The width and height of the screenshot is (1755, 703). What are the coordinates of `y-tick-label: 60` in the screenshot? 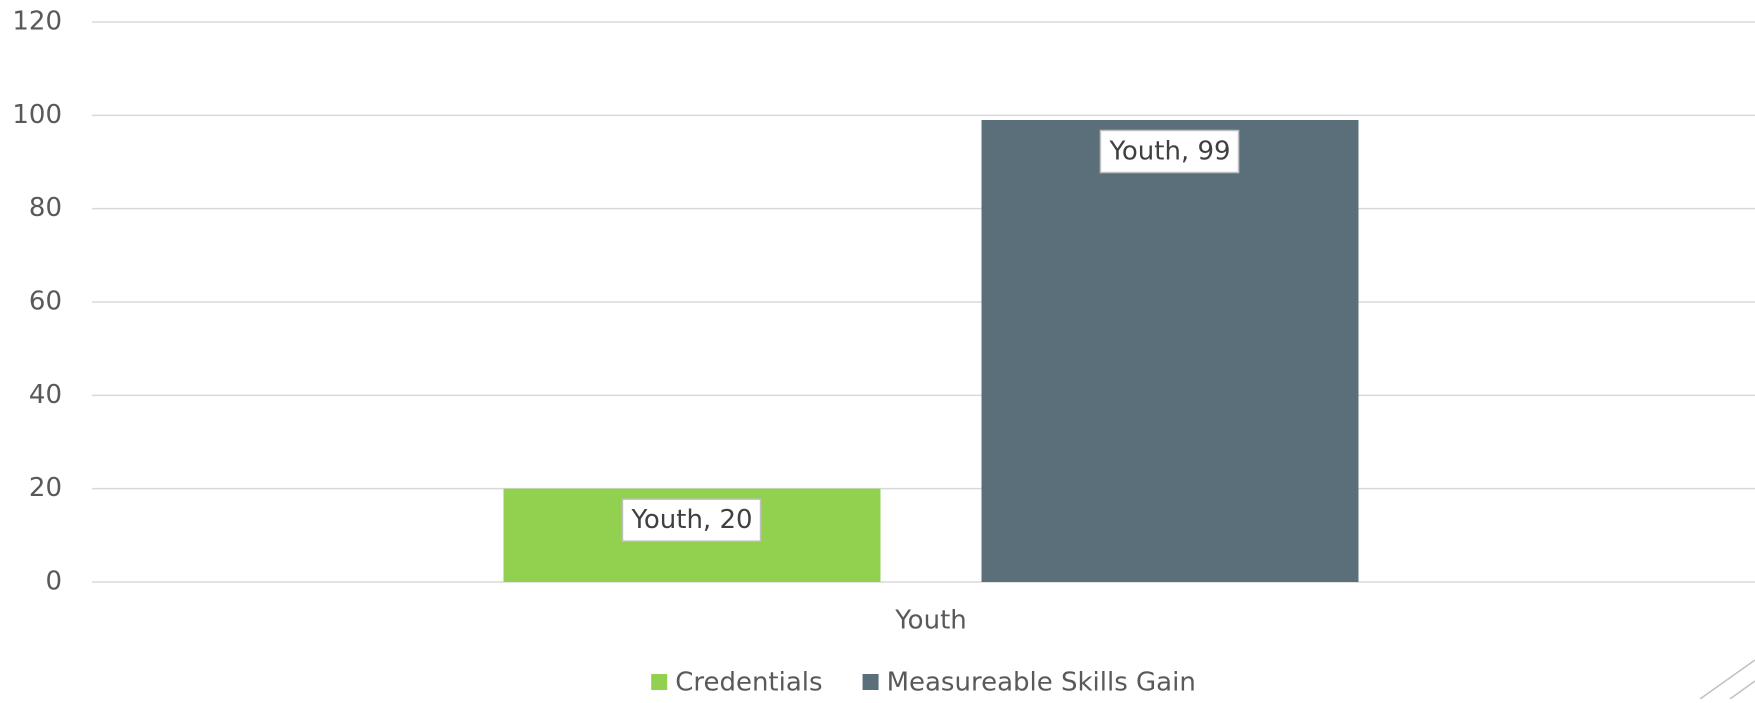 It's located at (45, 302).